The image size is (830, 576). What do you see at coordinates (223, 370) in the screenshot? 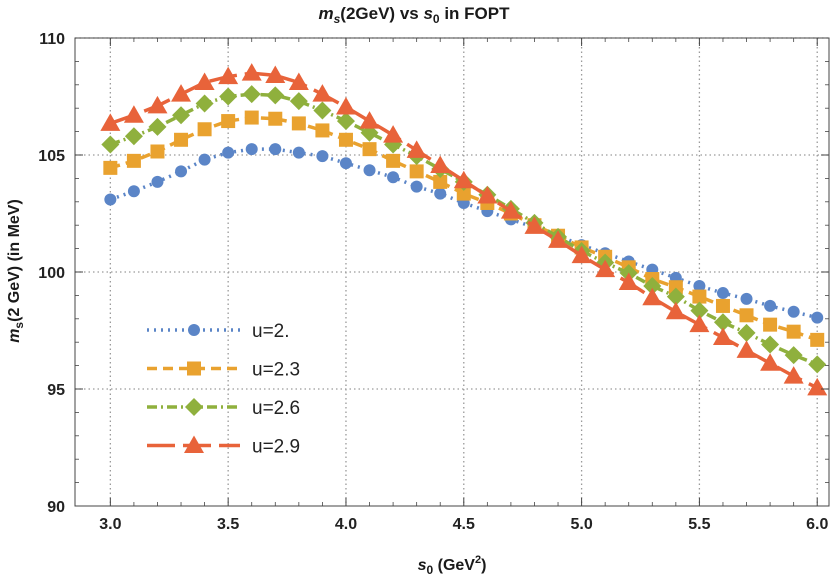
I see `legend-item-u=2.3: u=2.3` at bounding box center [223, 370].